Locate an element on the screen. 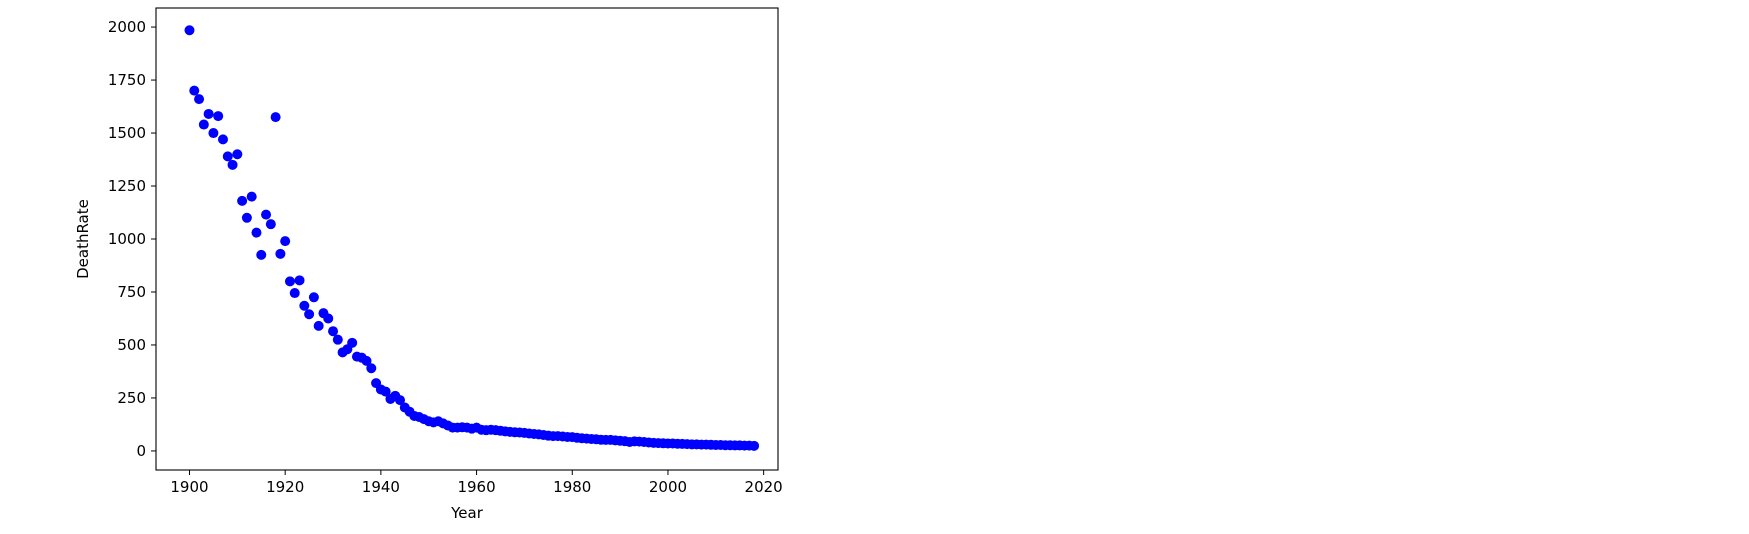  y-tick-label: 0 is located at coordinates (141, 451).